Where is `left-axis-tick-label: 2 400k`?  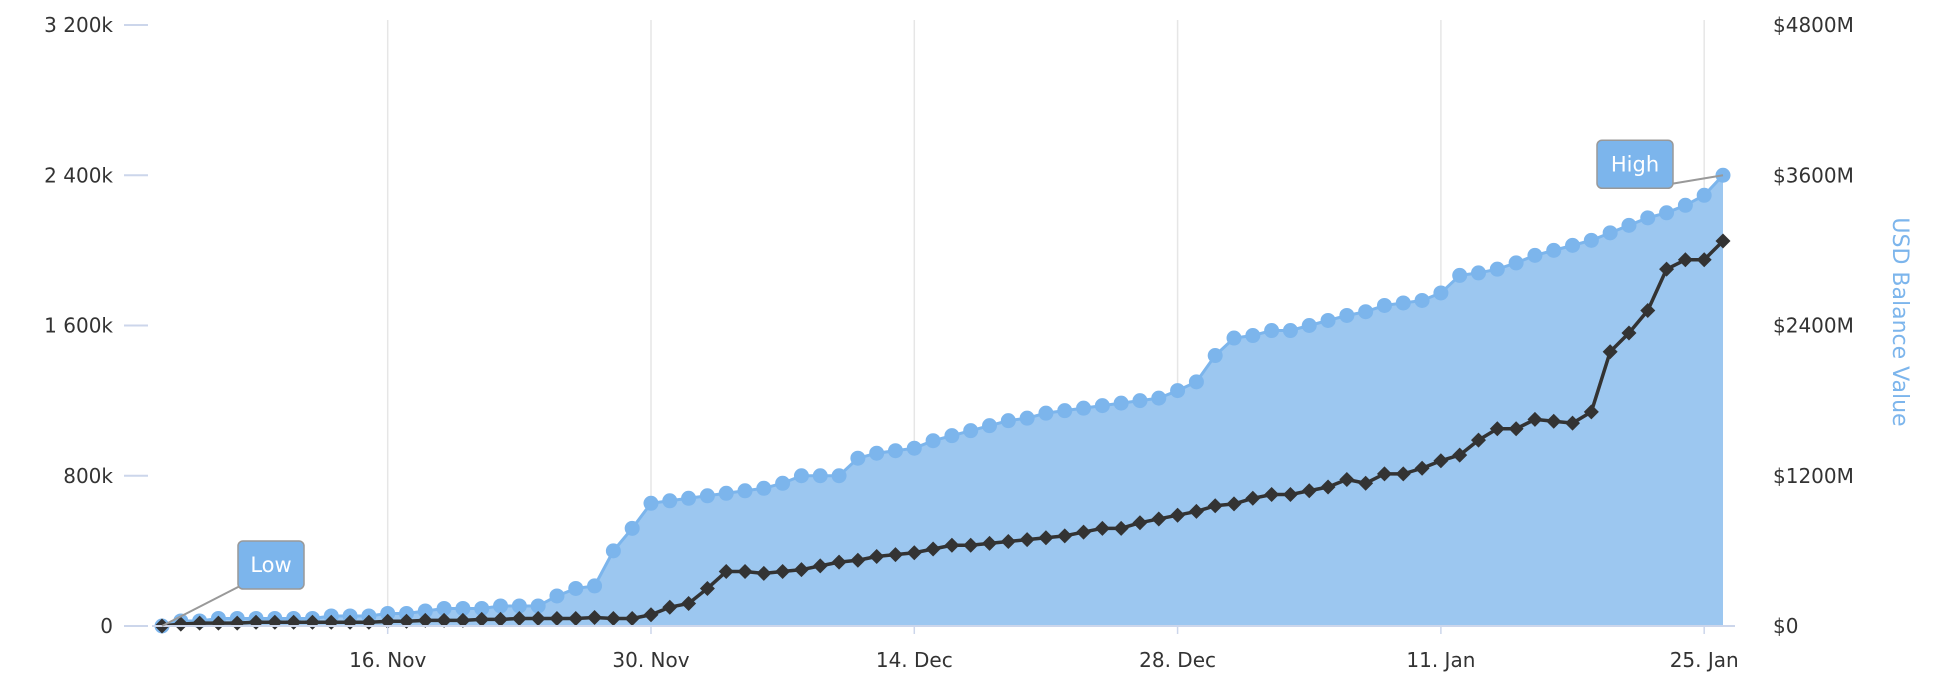
left-axis-tick-label: 2 400k is located at coordinates (78, 175).